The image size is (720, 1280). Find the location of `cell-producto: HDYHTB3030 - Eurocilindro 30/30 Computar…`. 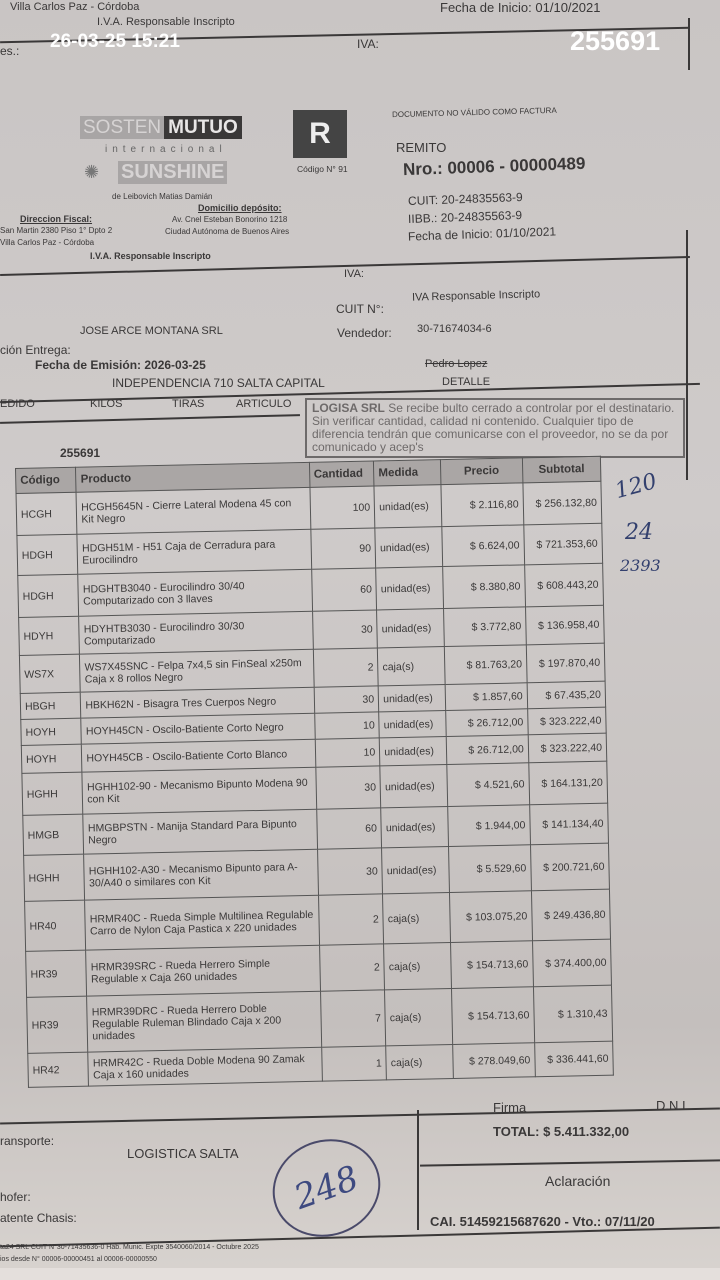

cell-producto: HDYHTB3030 - Eurocilindro 30/30 Computar… is located at coordinates (196, 633).